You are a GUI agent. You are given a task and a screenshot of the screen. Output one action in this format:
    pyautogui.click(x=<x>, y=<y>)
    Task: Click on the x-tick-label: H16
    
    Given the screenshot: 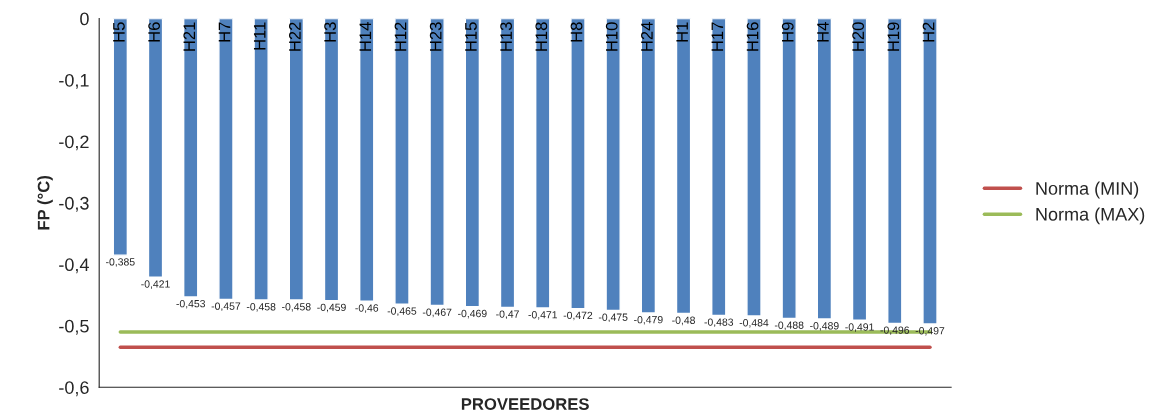 What is the action you would take?
    pyautogui.click(x=752, y=36)
    